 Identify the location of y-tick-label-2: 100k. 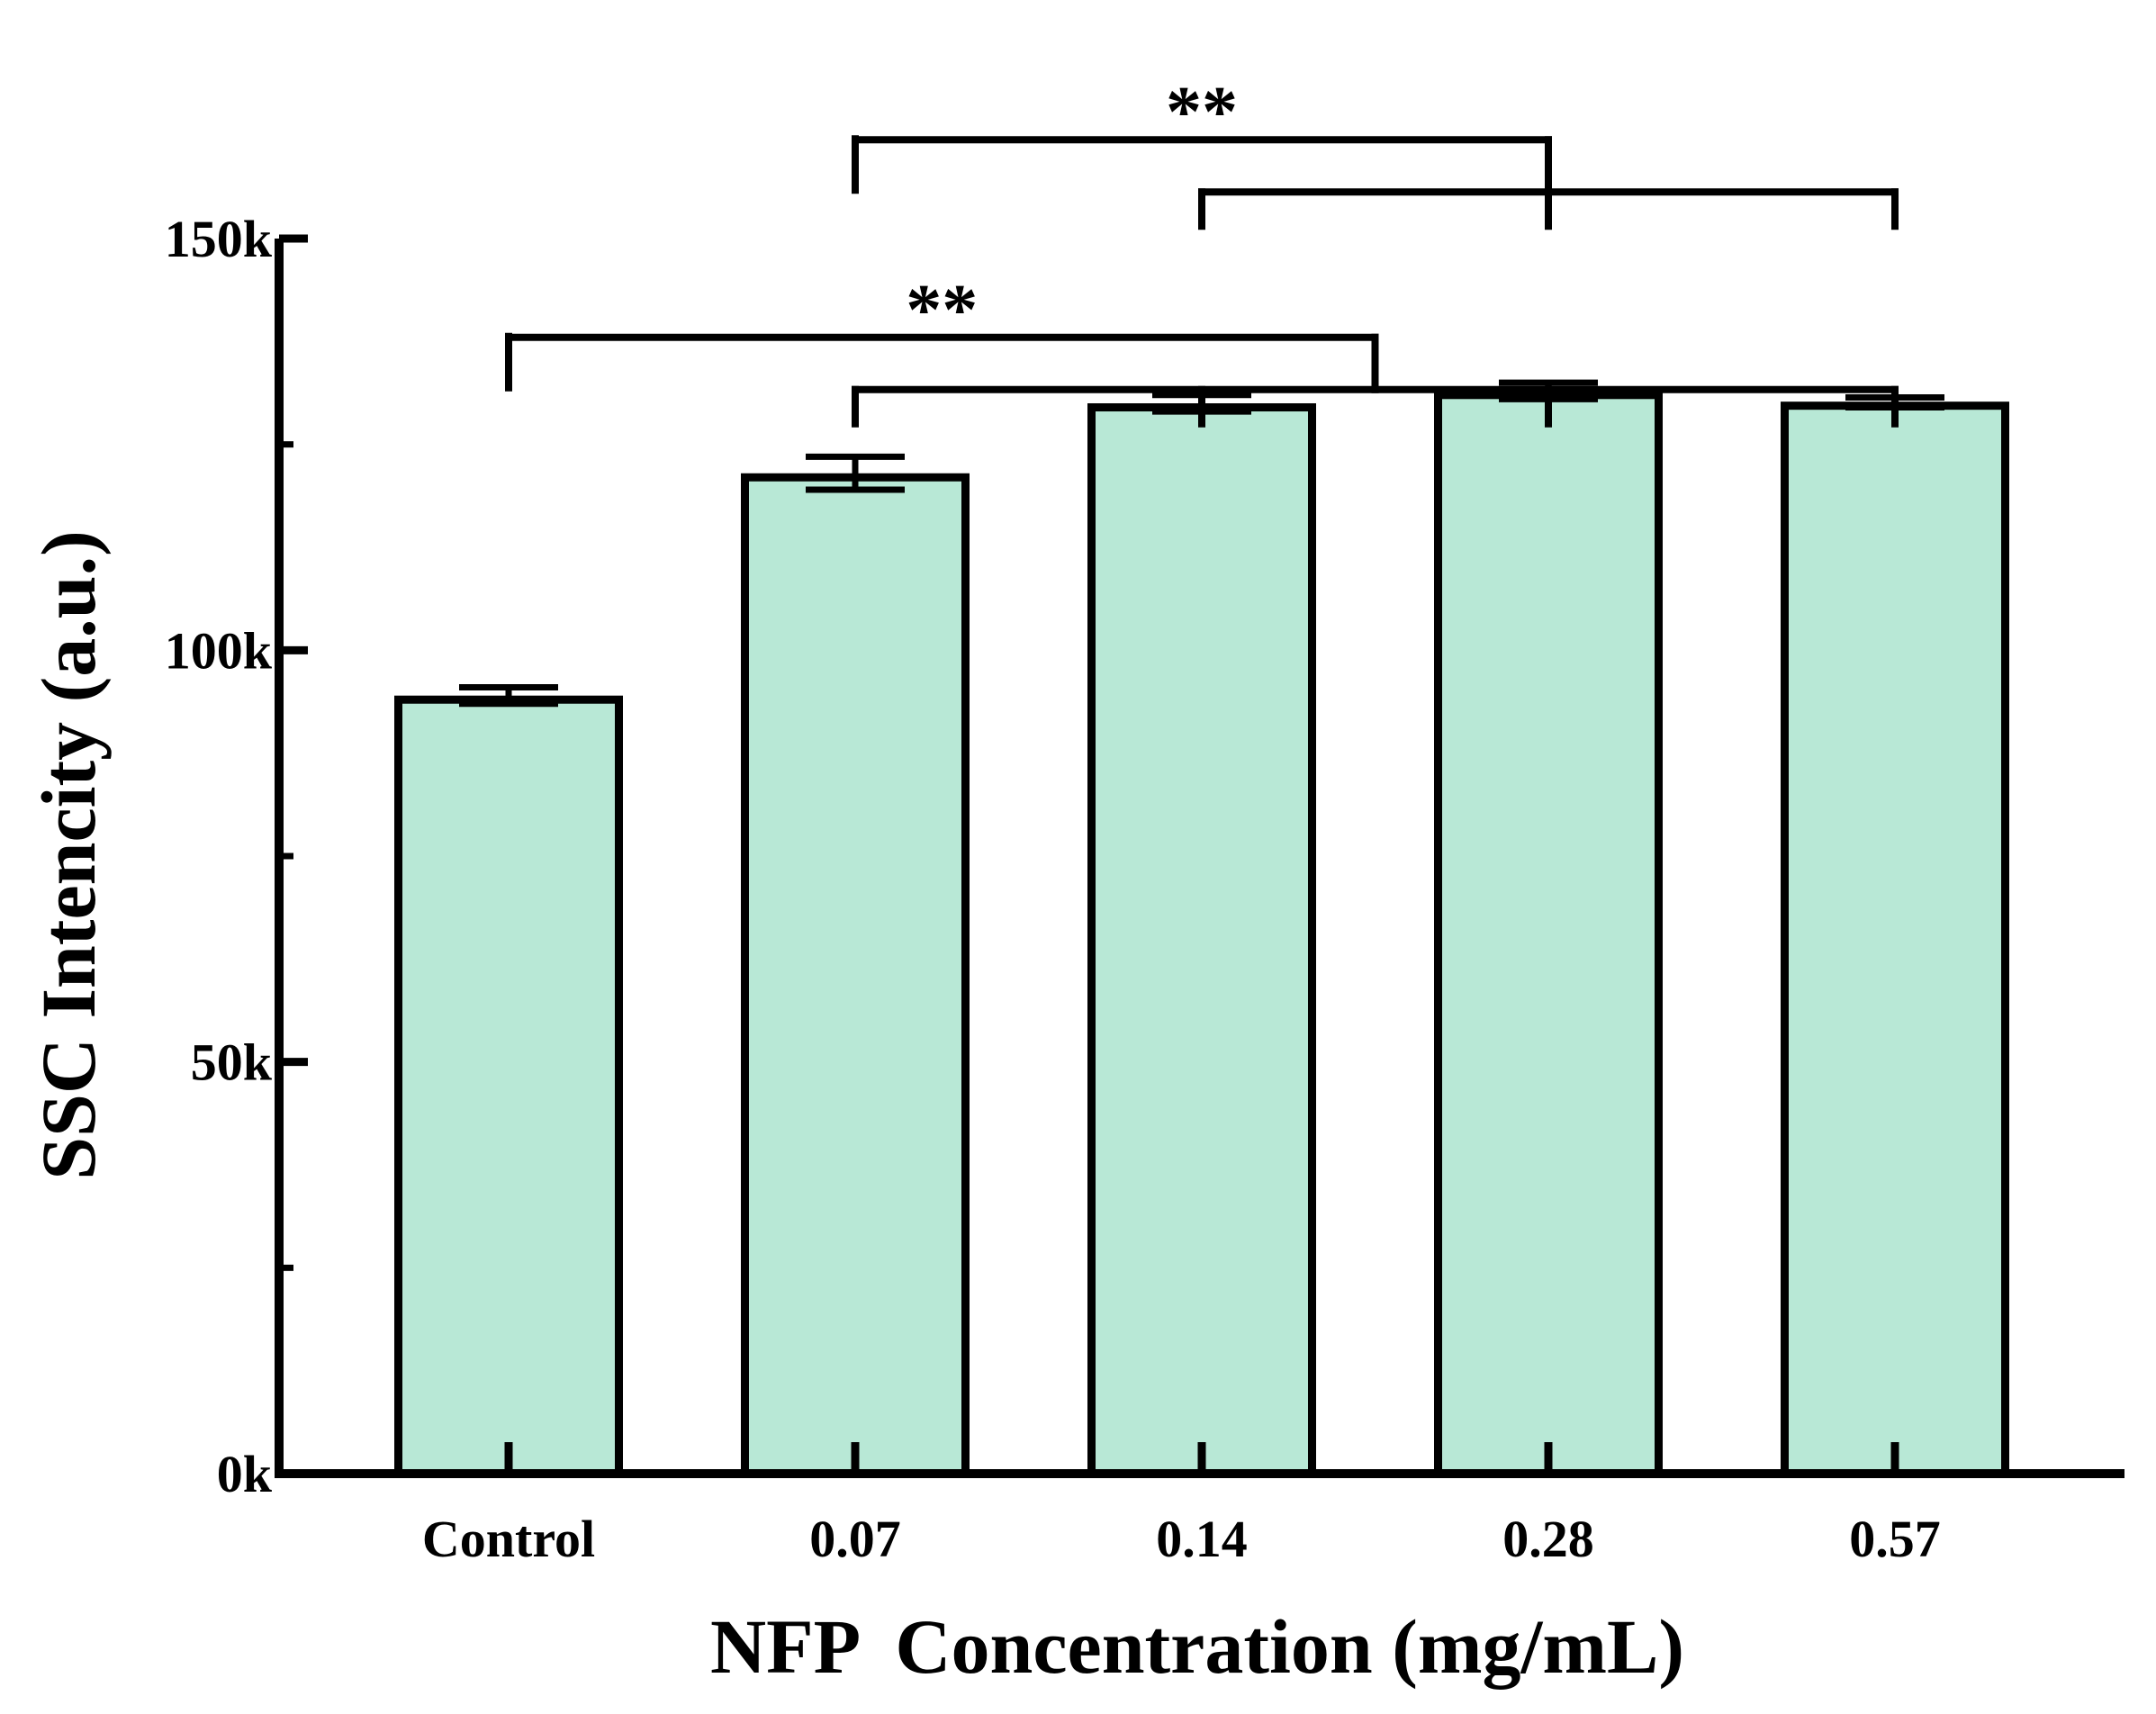
(219, 650).